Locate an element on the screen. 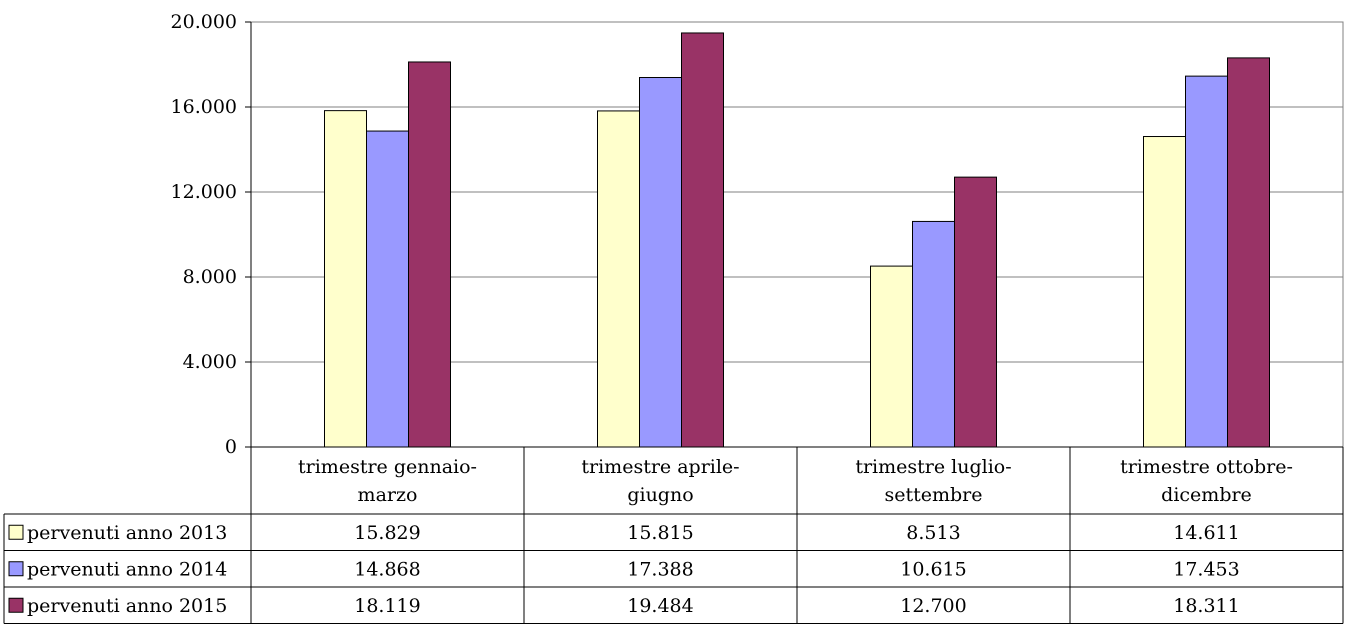  data-label: 15.815 is located at coordinates (660, 533).